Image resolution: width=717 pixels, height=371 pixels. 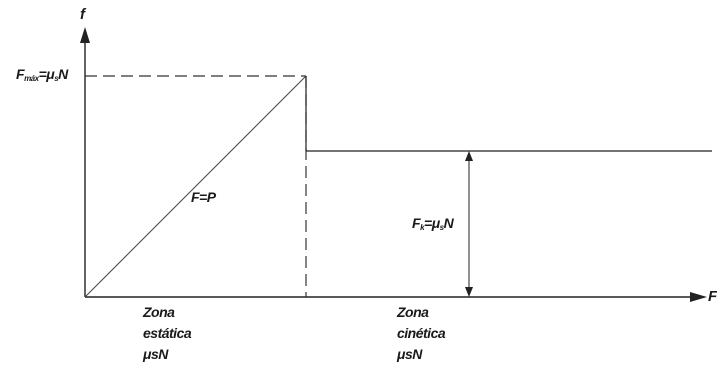 I want to click on fk-sub: k, so click(x=422, y=227).